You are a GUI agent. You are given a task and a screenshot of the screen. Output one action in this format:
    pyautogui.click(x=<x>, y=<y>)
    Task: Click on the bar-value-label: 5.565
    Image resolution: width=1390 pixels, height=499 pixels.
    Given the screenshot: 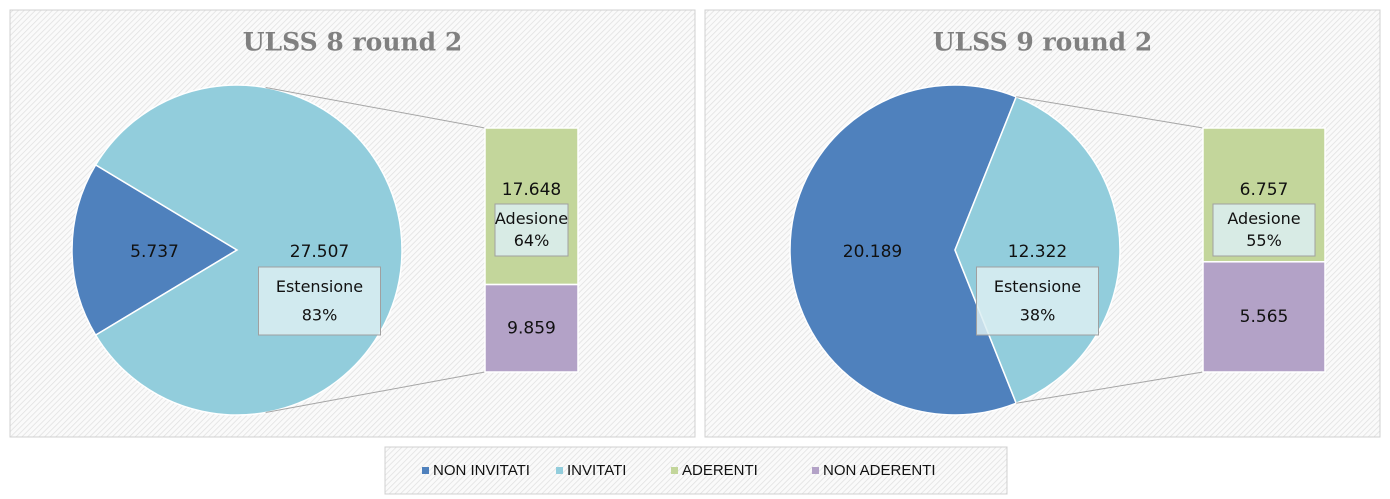 What is the action you would take?
    pyautogui.click(x=1264, y=317)
    